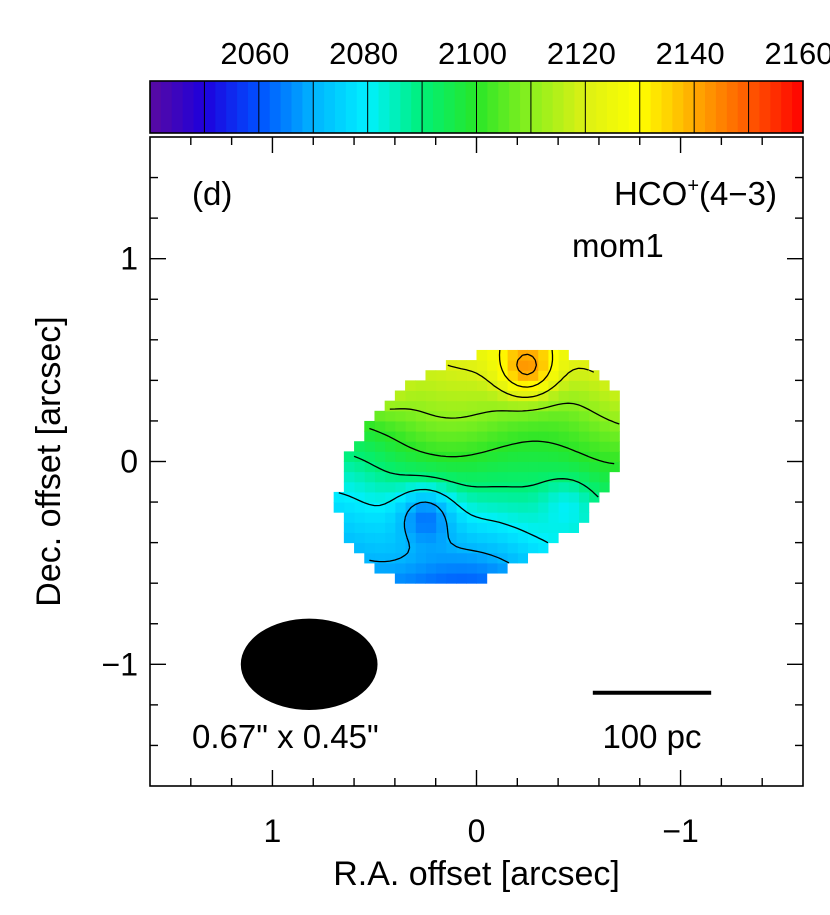  Describe the element at coordinates (472, 53) in the screenshot. I see `colorbar-tick-label: 2100` at that location.